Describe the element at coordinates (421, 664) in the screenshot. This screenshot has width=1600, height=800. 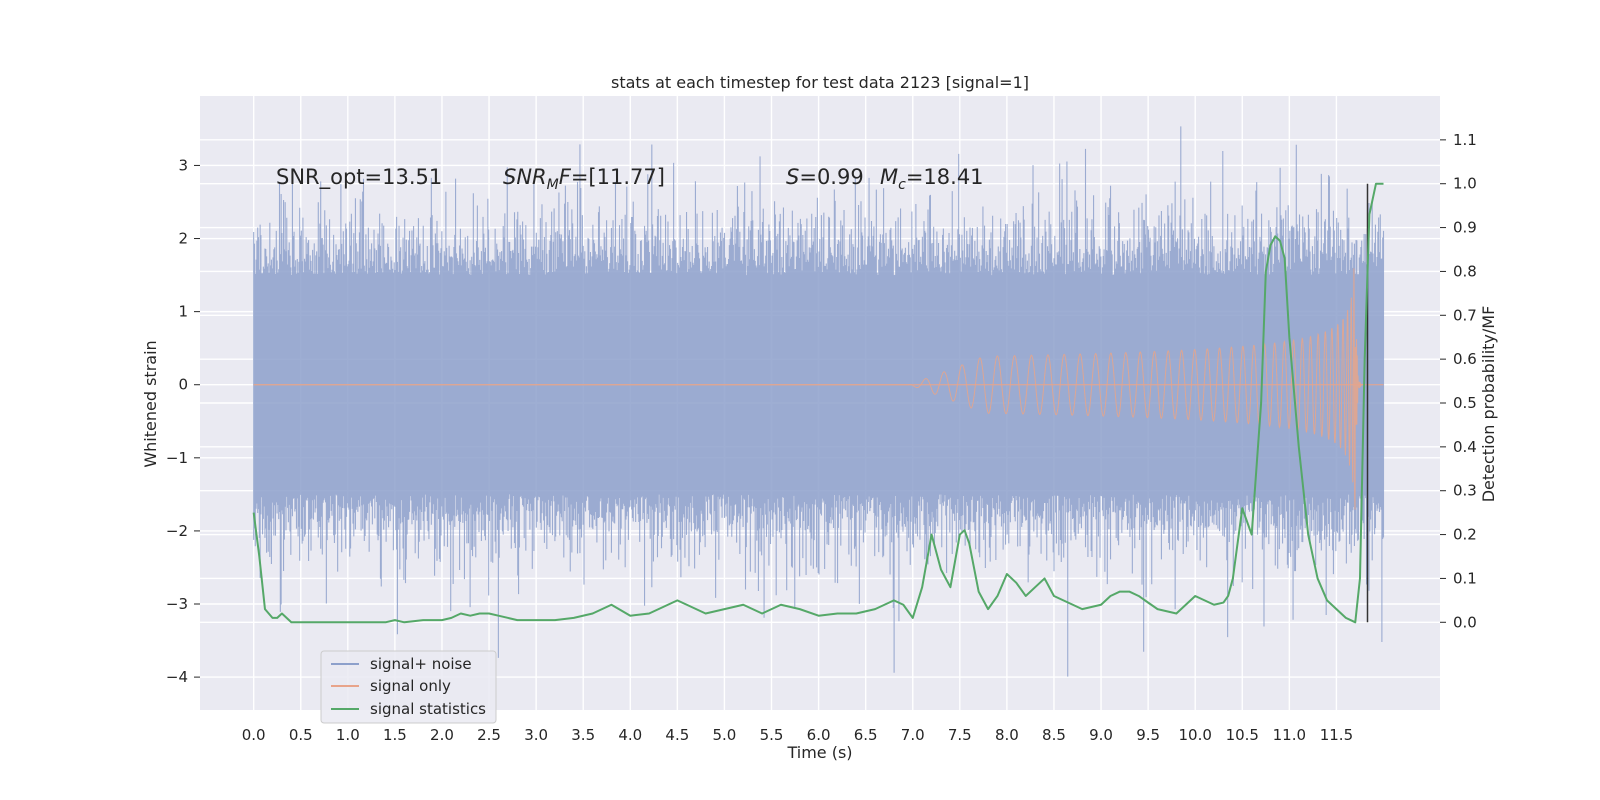
I see `legend-label-signal-noise: signal+ noise` at that location.